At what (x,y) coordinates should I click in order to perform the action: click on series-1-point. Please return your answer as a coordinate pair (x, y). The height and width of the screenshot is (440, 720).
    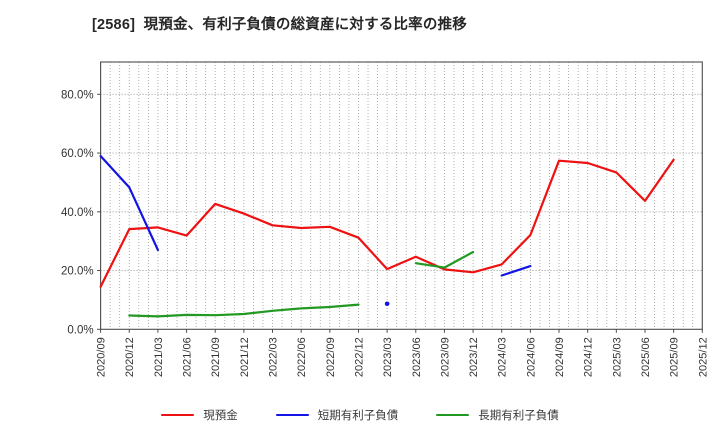
    Looking at the image, I should click on (387, 304).